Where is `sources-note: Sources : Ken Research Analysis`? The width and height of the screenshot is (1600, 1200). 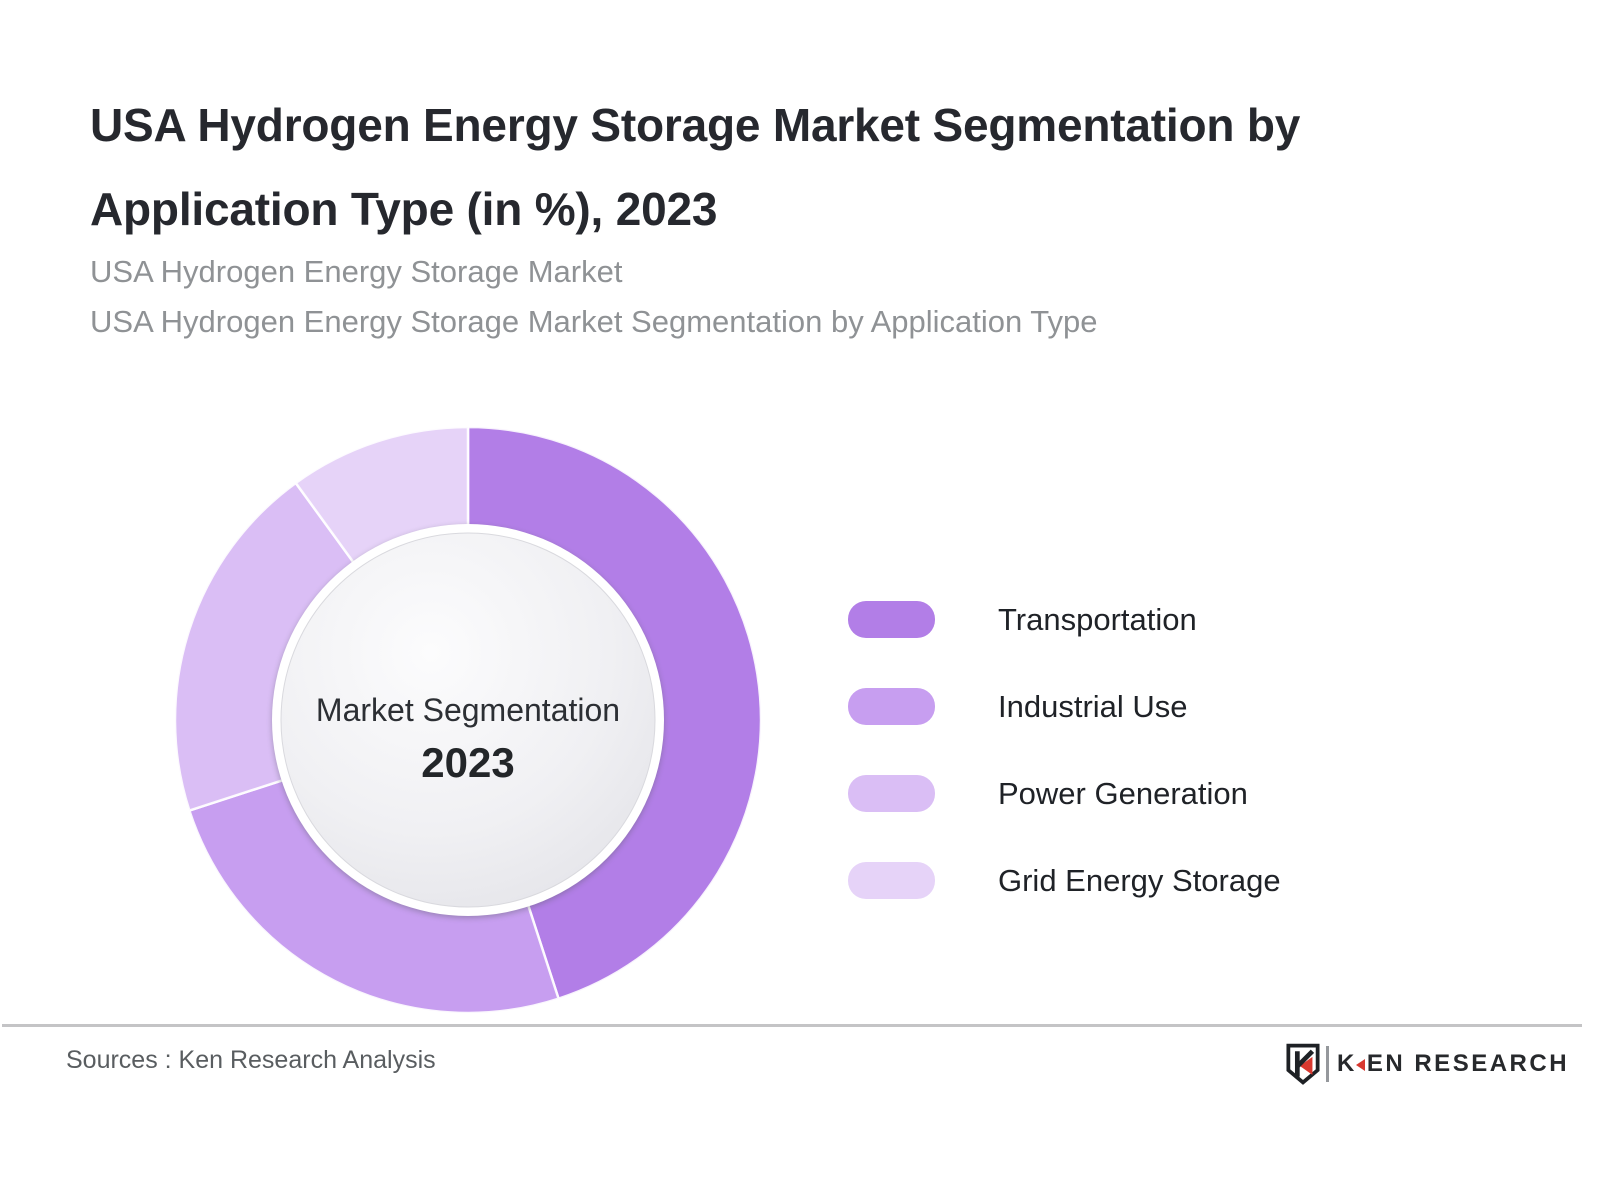 sources-note: Sources : Ken Research Analysis is located at coordinates (251, 1060).